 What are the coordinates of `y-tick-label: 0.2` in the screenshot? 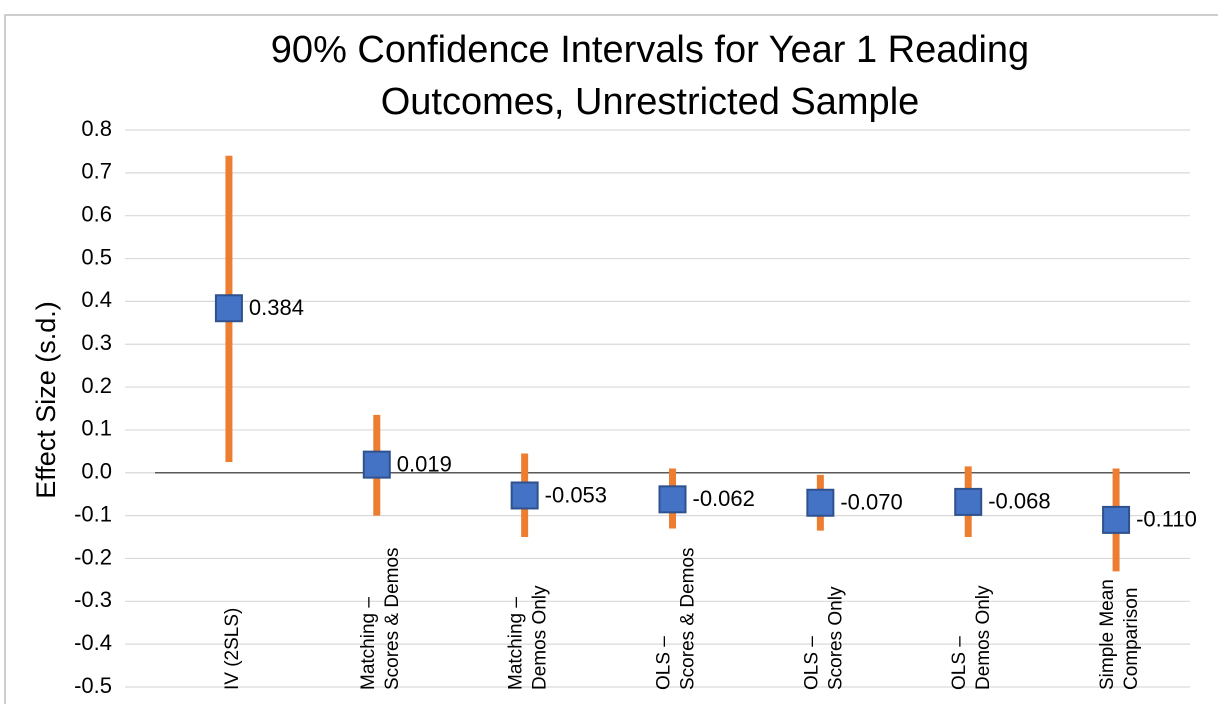 It's located at (96, 385).